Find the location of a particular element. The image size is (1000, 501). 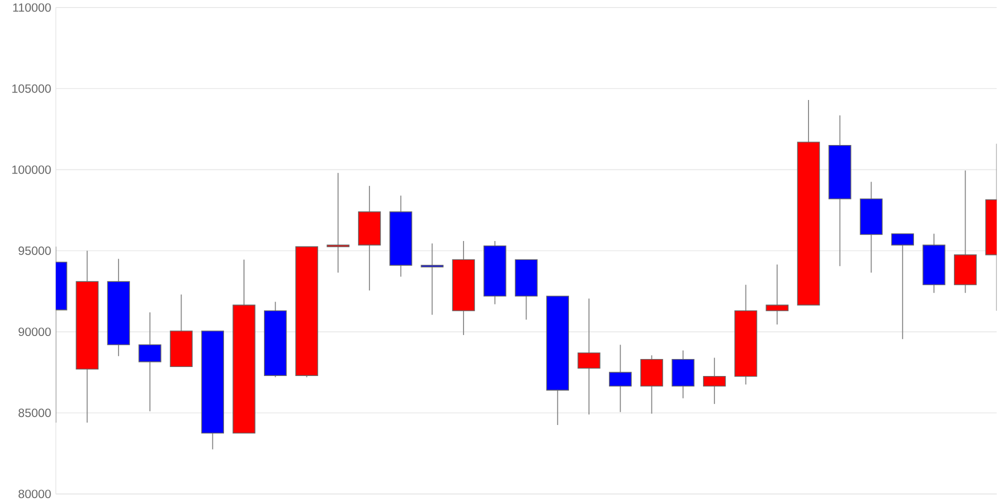

y-tick-label: 85000 is located at coordinates (34, 412).